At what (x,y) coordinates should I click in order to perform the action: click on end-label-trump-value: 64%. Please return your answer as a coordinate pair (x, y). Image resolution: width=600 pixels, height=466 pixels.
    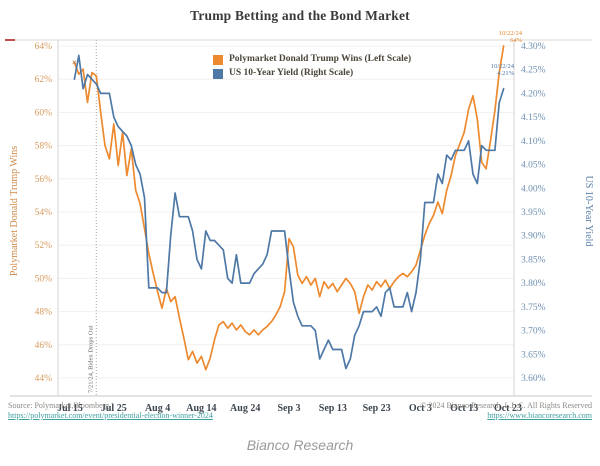
    Looking at the image, I should click on (516, 40).